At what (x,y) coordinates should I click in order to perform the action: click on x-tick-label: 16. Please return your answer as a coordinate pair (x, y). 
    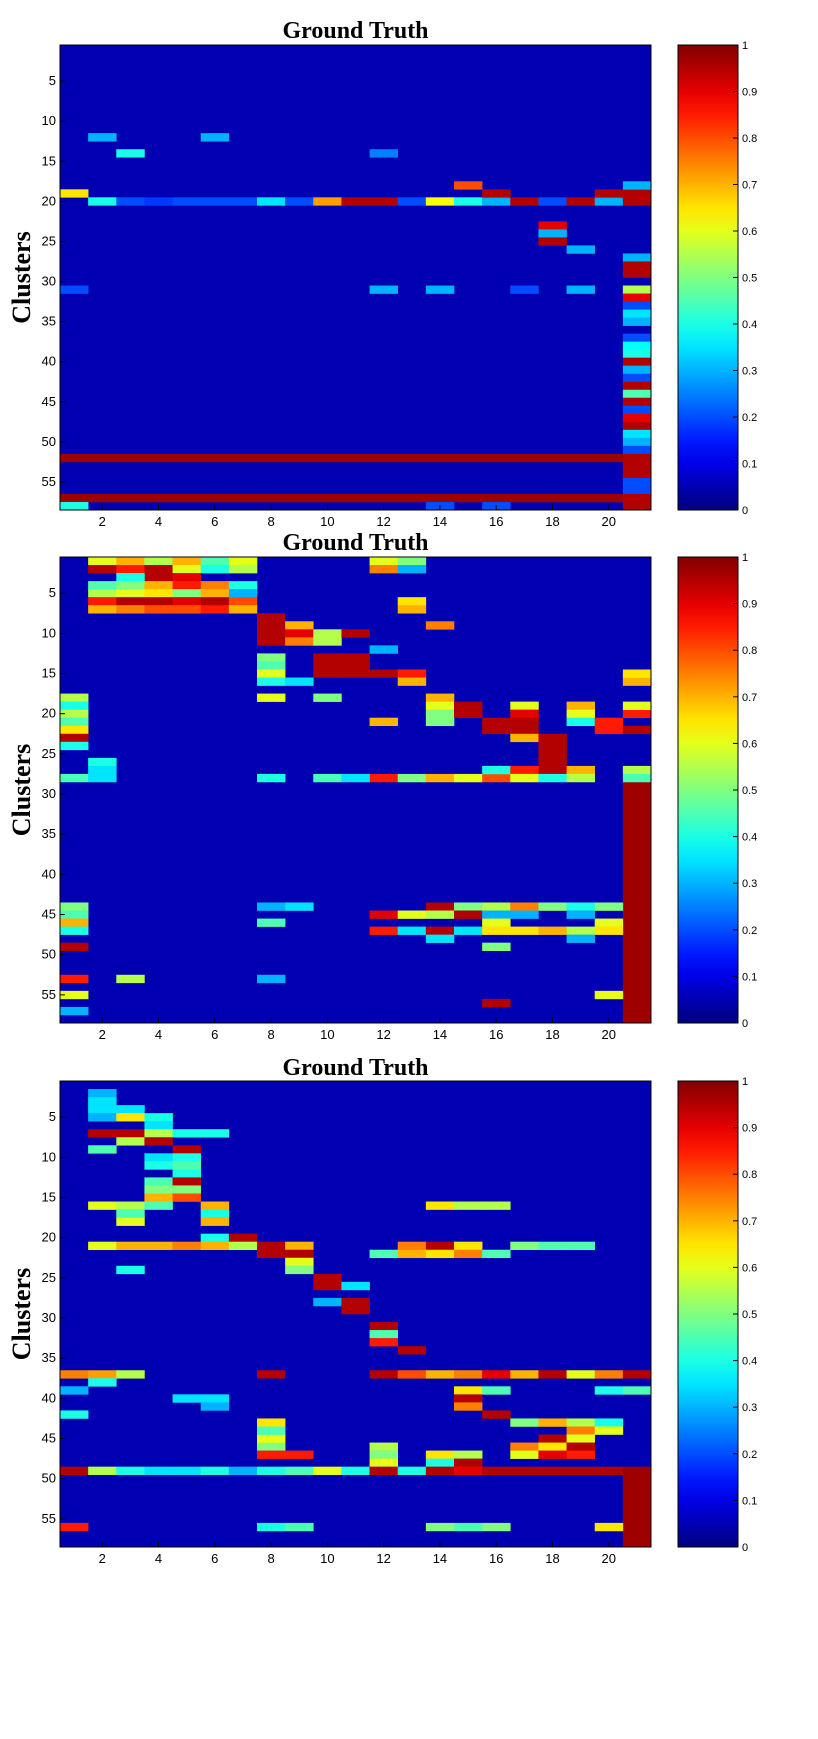
    Looking at the image, I should click on (496, 521).